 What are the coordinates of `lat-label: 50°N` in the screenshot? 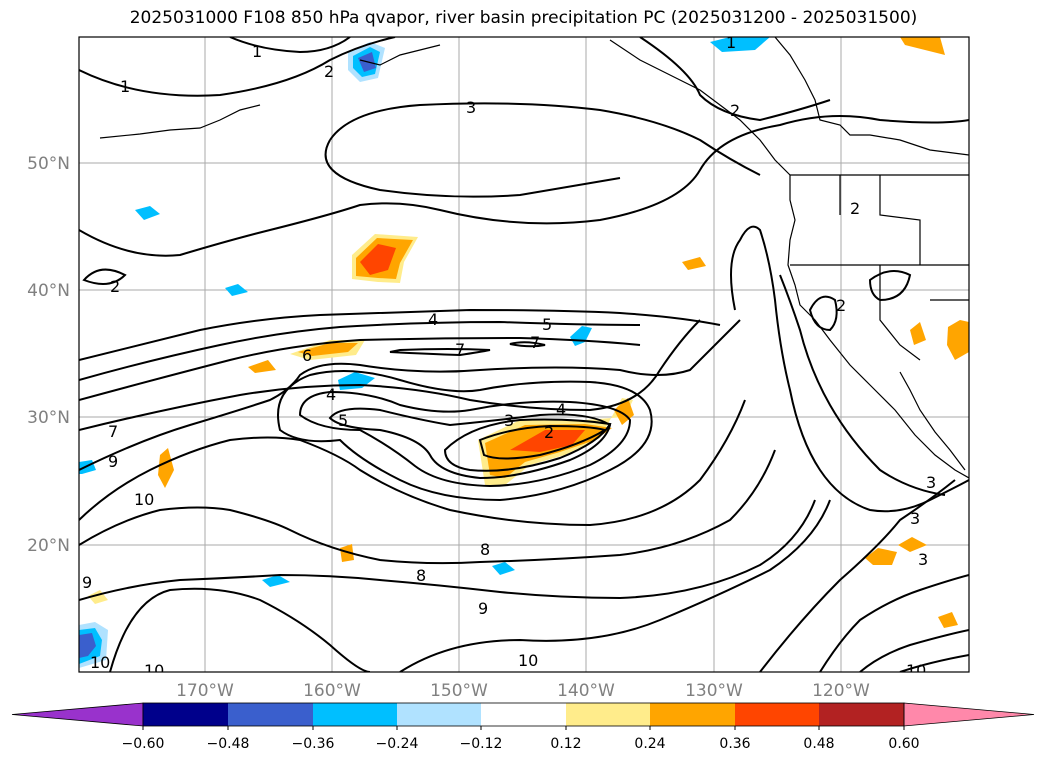 It's located at (48, 164).